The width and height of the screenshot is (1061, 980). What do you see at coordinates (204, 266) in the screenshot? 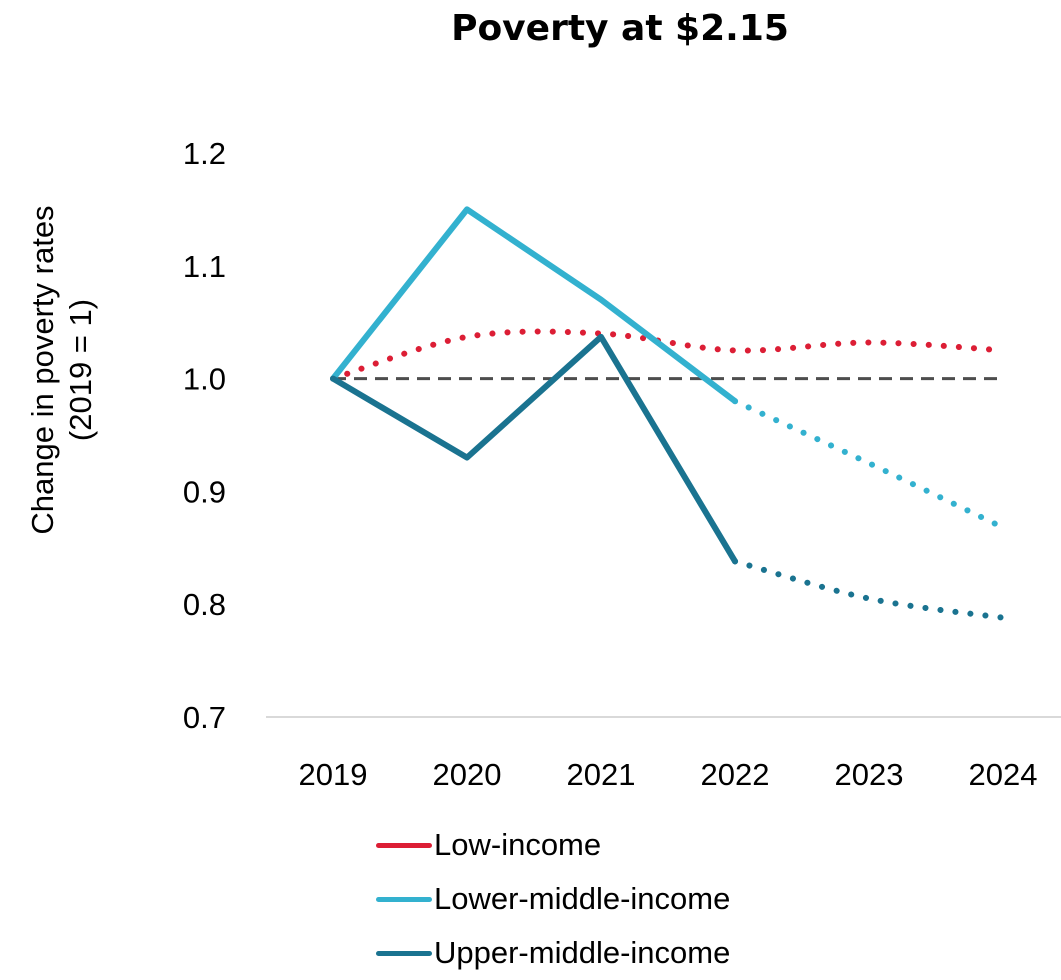
I see `y-tick-label: 1.1` at bounding box center [204, 266].